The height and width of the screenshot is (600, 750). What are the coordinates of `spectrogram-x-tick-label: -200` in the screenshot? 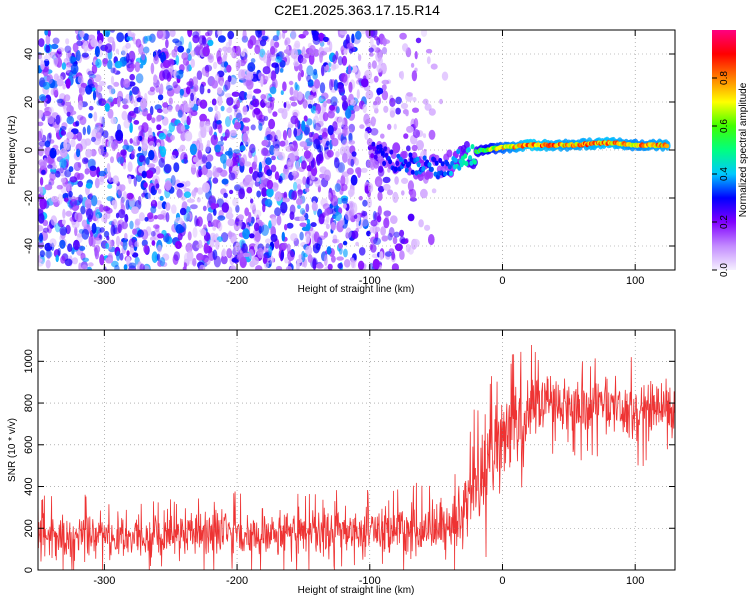 It's located at (237, 281).